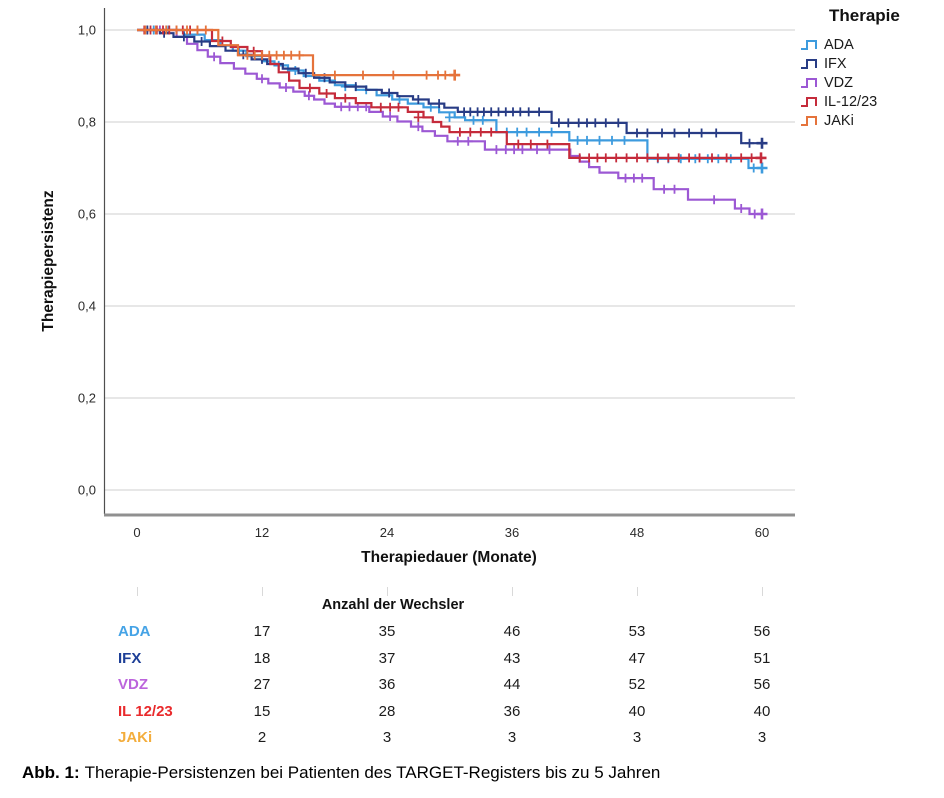 This screenshot has width=944, height=798. What do you see at coordinates (851, 101) in the screenshot?
I see `legend-label: IL-12/23` at bounding box center [851, 101].